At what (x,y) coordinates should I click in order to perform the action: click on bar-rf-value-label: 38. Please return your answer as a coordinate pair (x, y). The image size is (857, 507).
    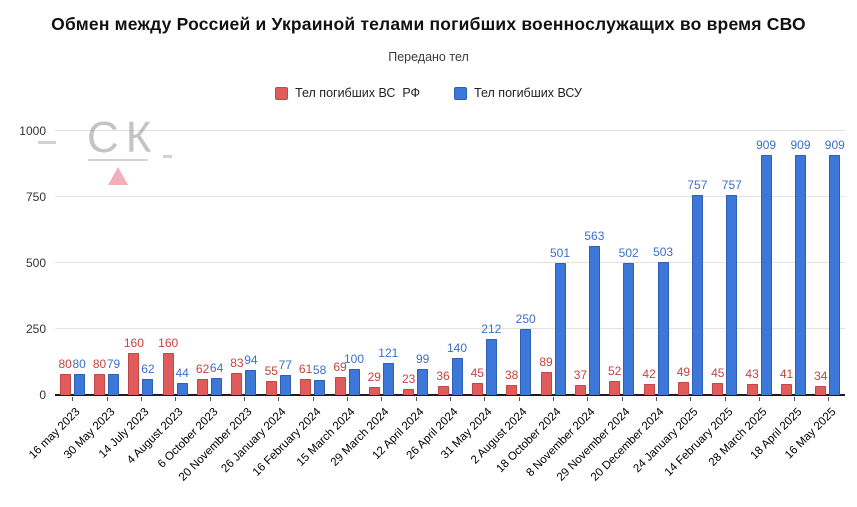
    Looking at the image, I should click on (512, 375).